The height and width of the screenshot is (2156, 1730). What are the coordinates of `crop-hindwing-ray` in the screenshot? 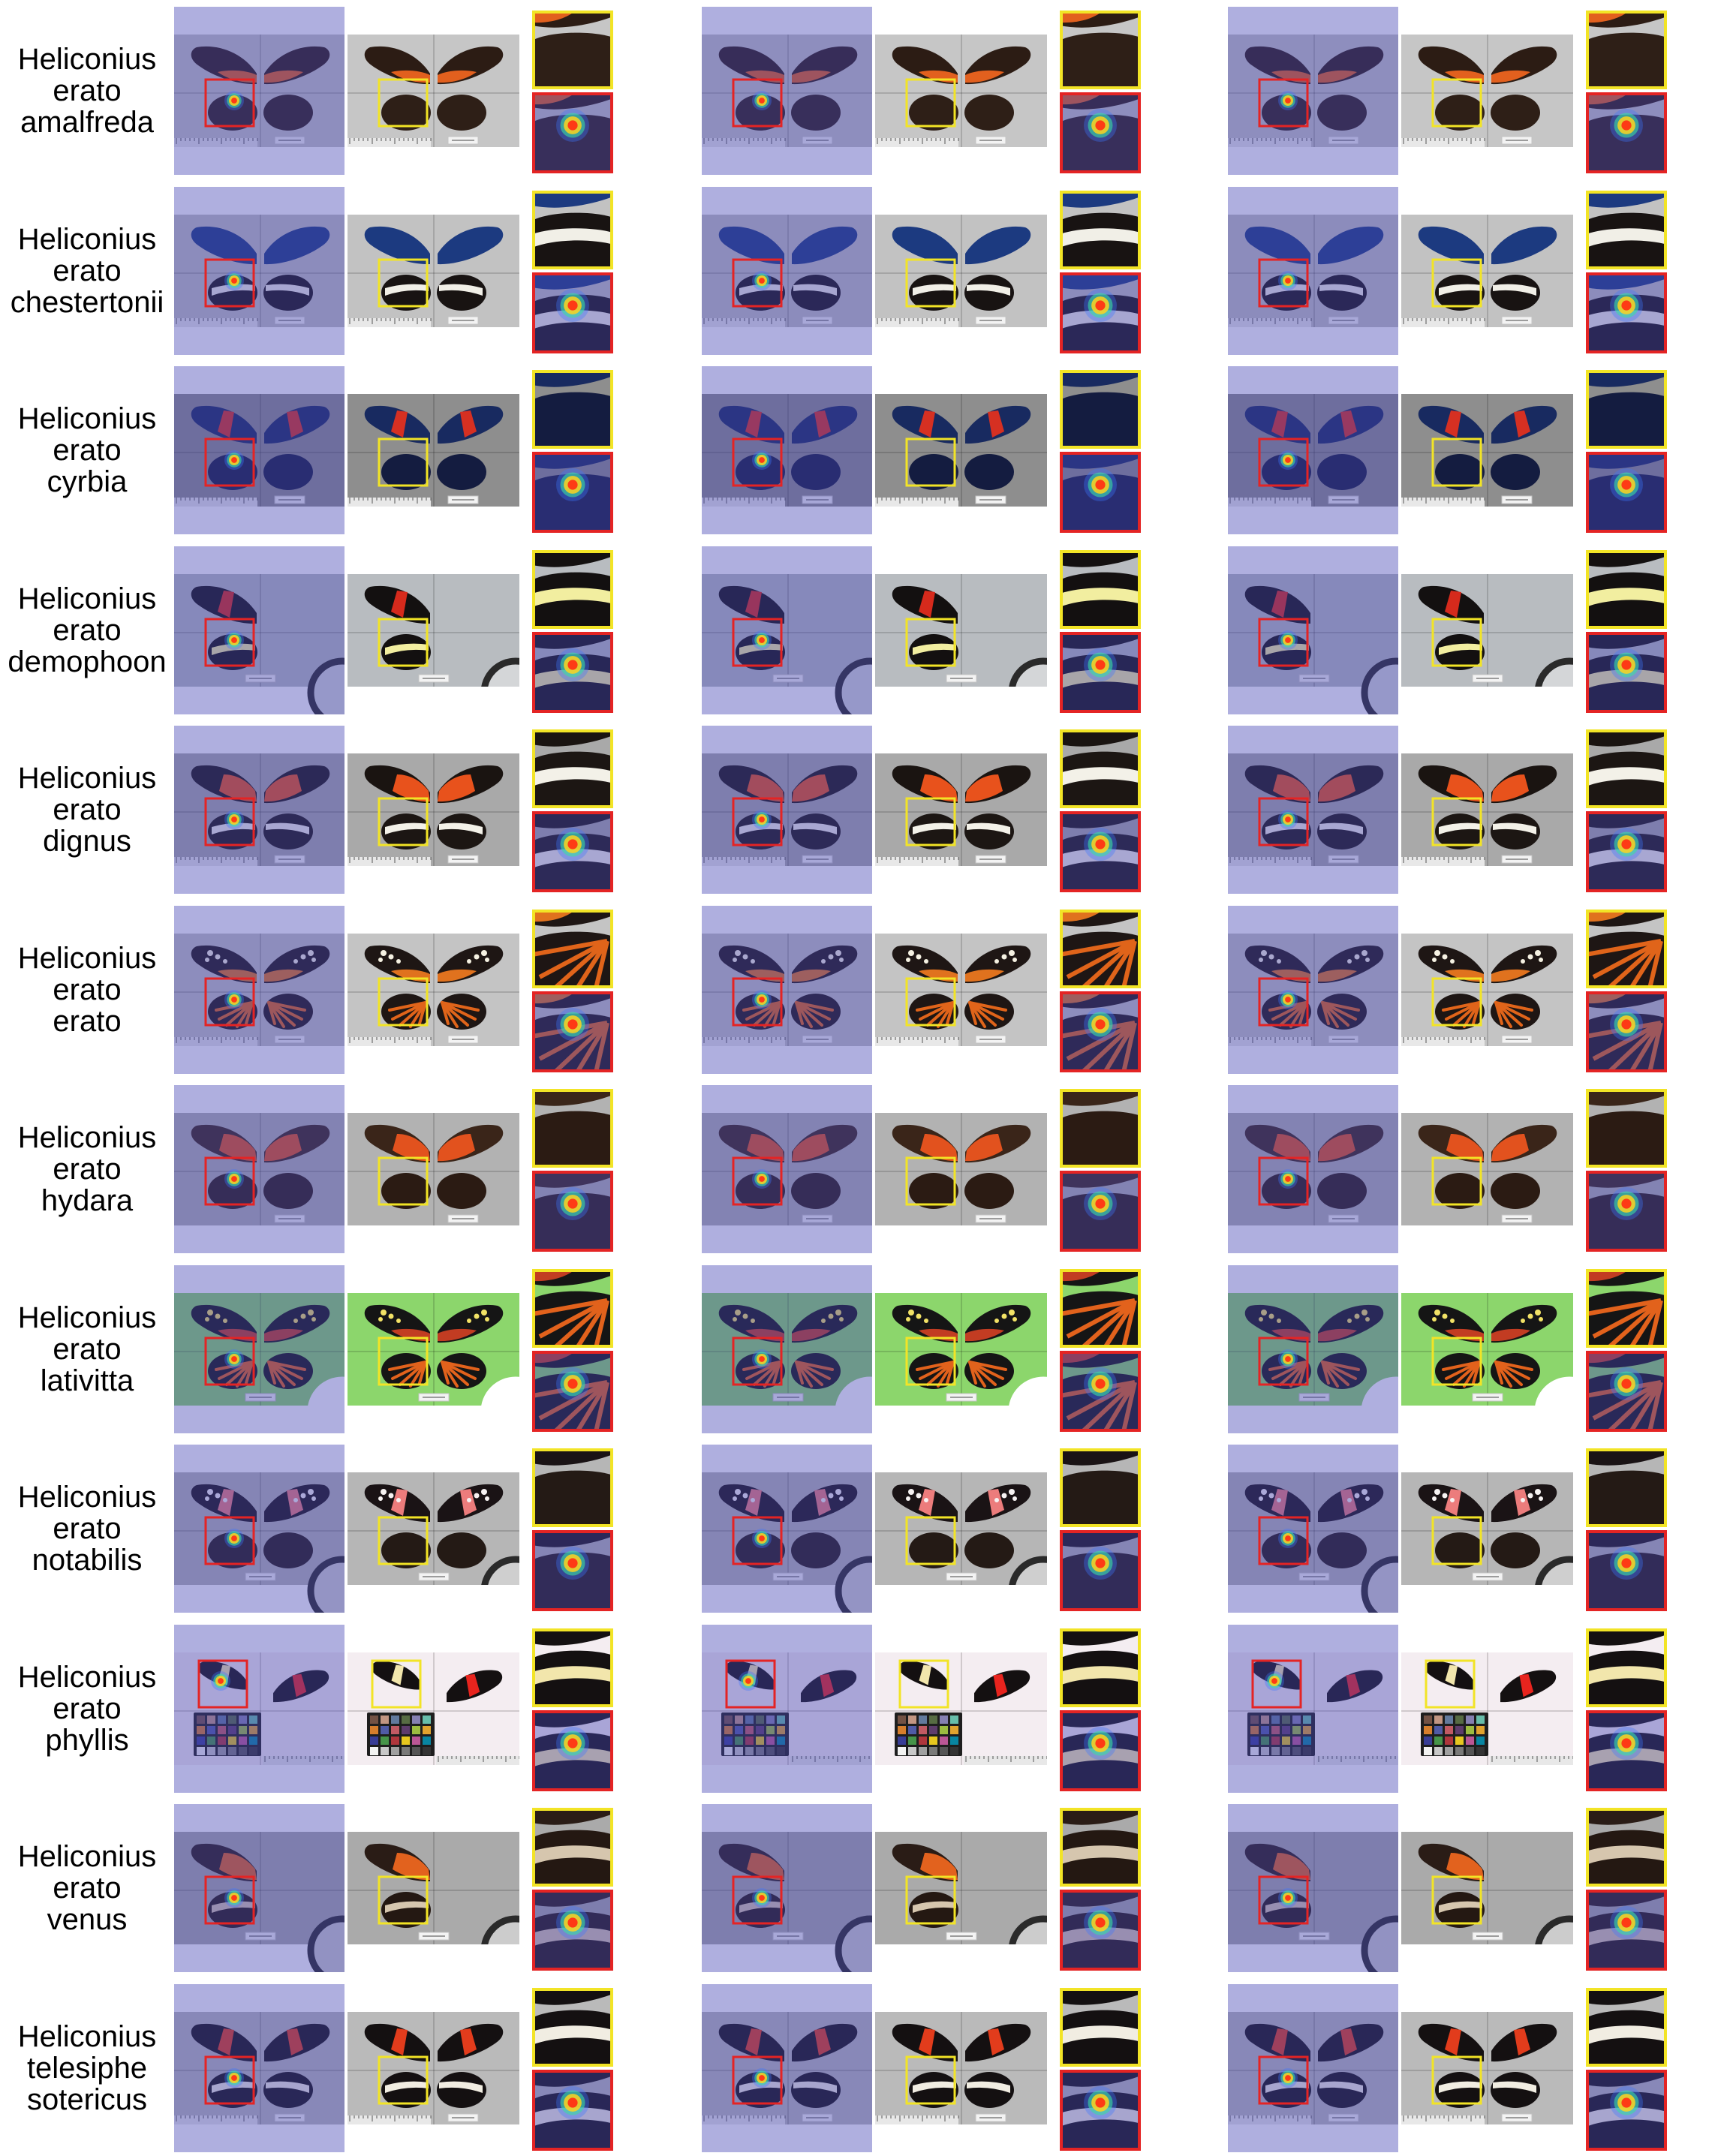 It's located at (570, 948).